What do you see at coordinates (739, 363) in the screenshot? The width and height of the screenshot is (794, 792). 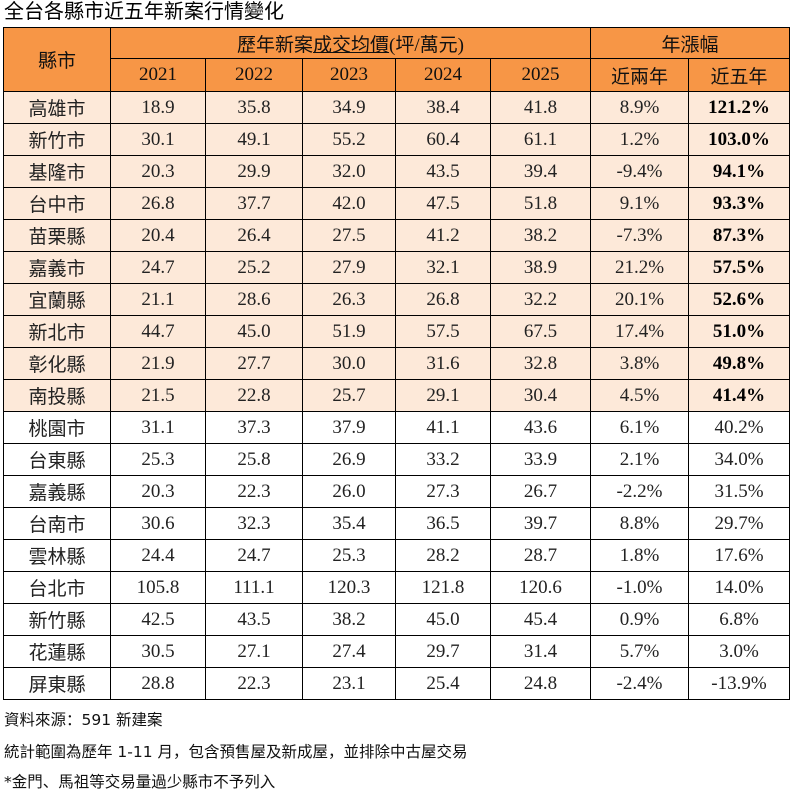 I see `cell-growth-5yr: 49.8%` at bounding box center [739, 363].